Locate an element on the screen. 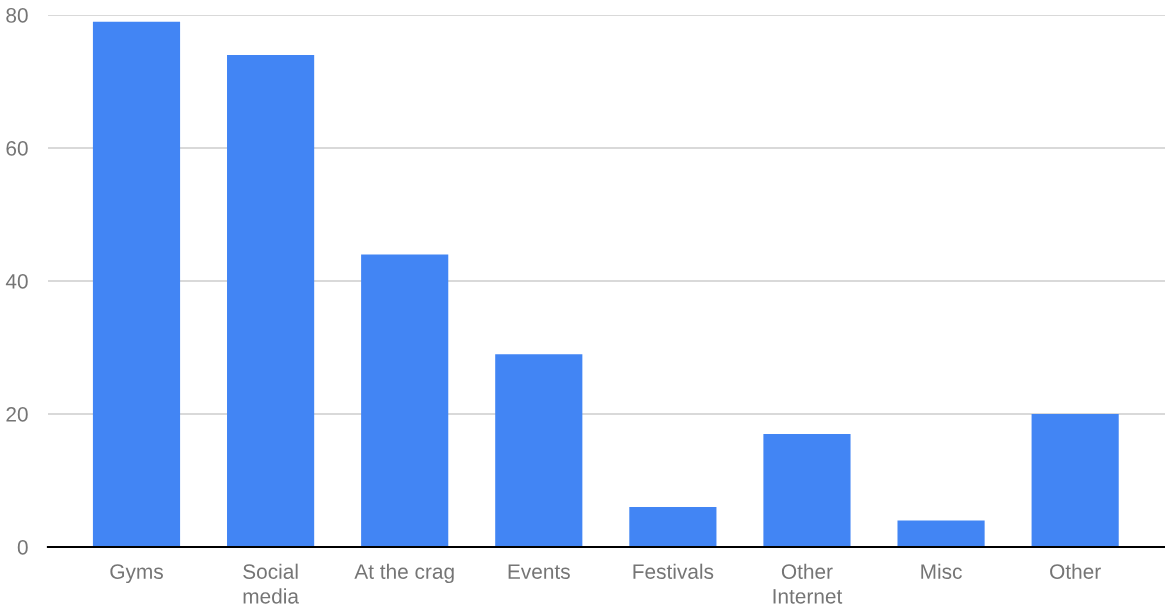  x-tick-label: Other Internet is located at coordinates (808, 583).